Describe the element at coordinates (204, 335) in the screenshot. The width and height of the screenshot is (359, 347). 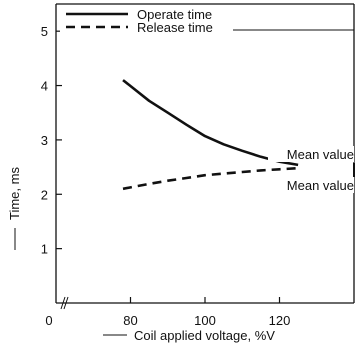
I see `x-axis-label: Coil applied voltage, %V` at that location.